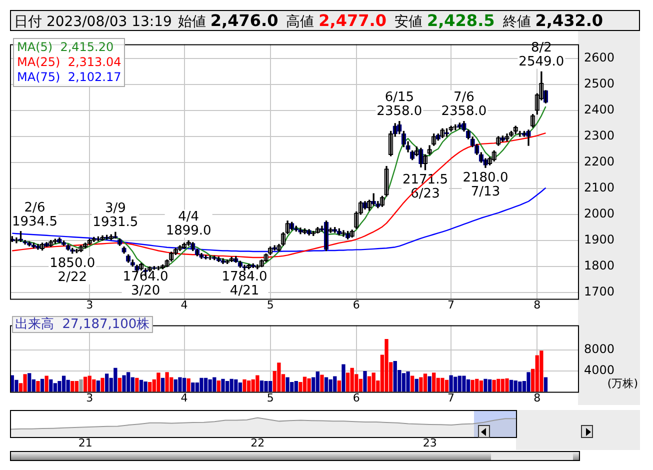  Describe the element at coordinates (599, 109) in the screenshot. I see `y-tick-label: 2400` at that location.